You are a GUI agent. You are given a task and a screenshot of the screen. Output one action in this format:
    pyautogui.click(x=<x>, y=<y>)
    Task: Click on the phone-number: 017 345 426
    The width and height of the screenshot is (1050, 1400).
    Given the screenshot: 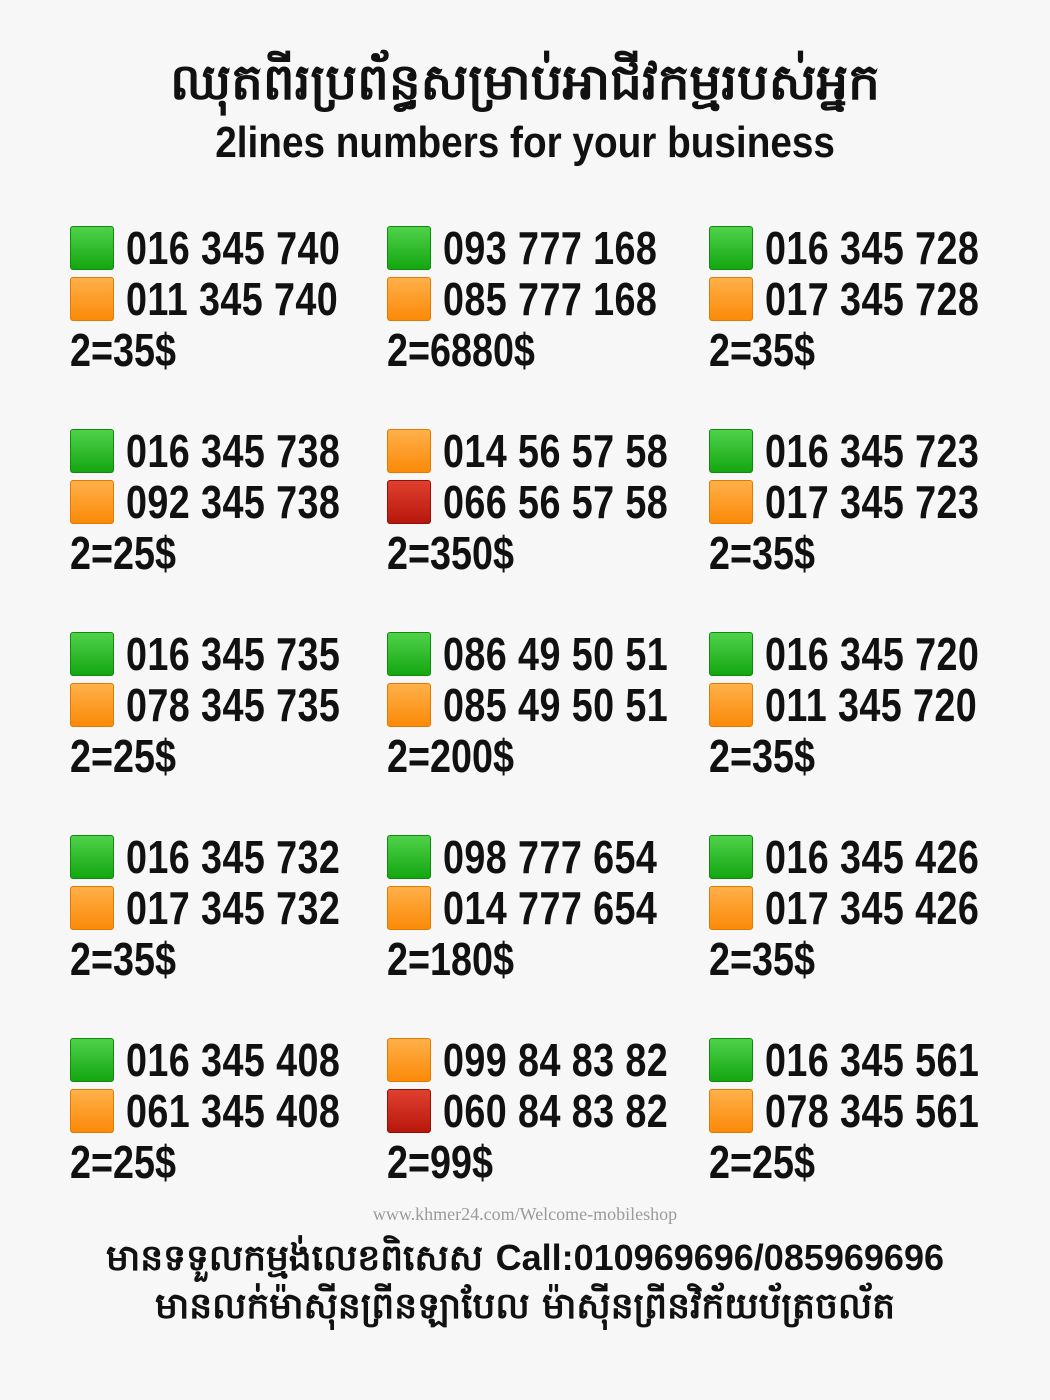 What is the action you would take?
    pyautogui.click(x=872, y=908)
    